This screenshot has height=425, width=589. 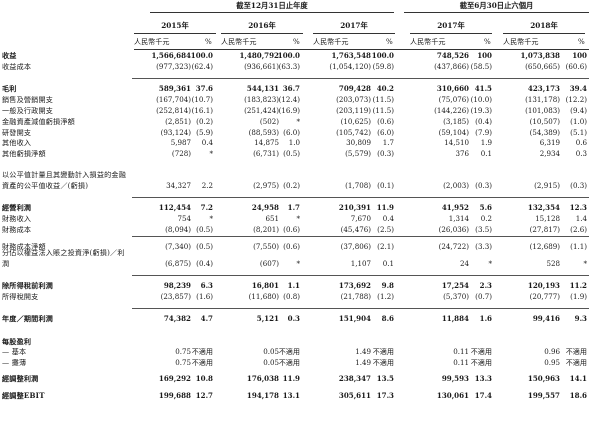 What do you see at coordinates (181, 154) in the screenshot?
I see `amount-cell: (728)` at bounding box center [181, 154].